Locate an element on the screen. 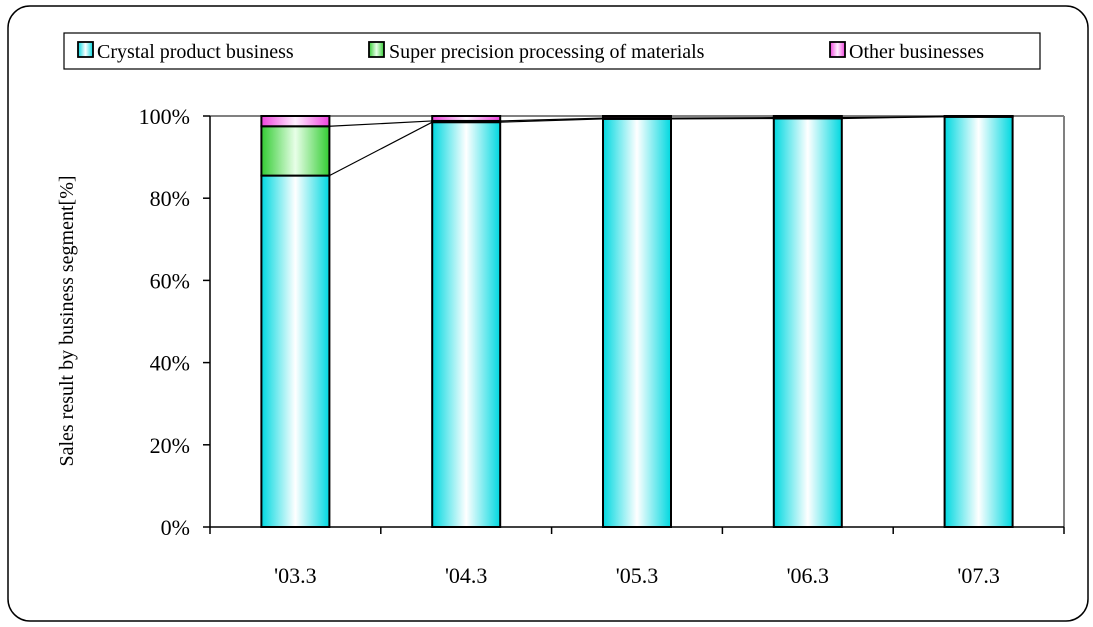 The height and width of the screenshot is (627, 1093). legend-item-crystal: Crystal product business is located at coordinates (185, 52).